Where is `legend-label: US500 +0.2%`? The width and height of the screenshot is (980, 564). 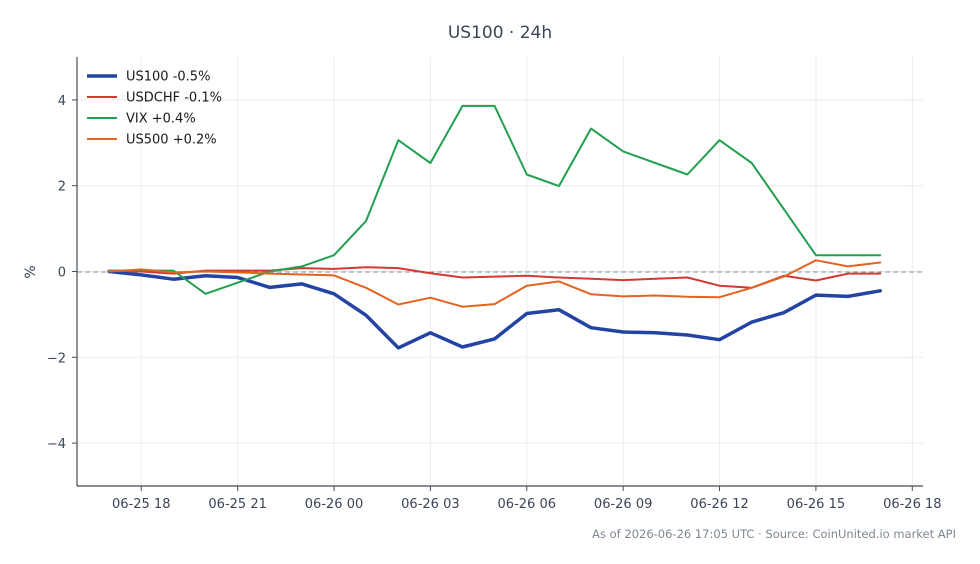
legend-label: US500 +0.2% is located at coordinates (171, 140).